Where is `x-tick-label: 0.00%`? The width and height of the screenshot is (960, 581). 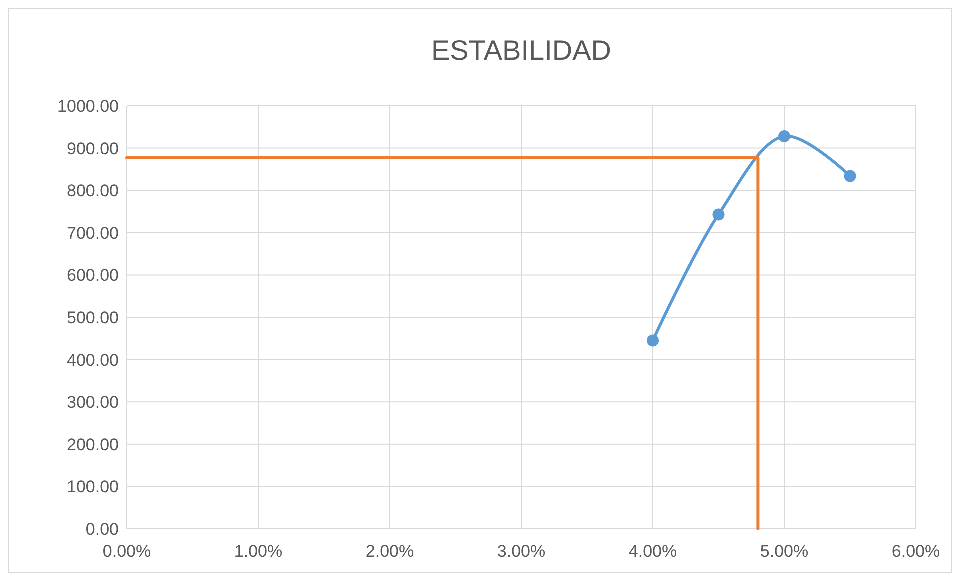
x-tick-label: 0.00% is located at coordinates (127, 551).